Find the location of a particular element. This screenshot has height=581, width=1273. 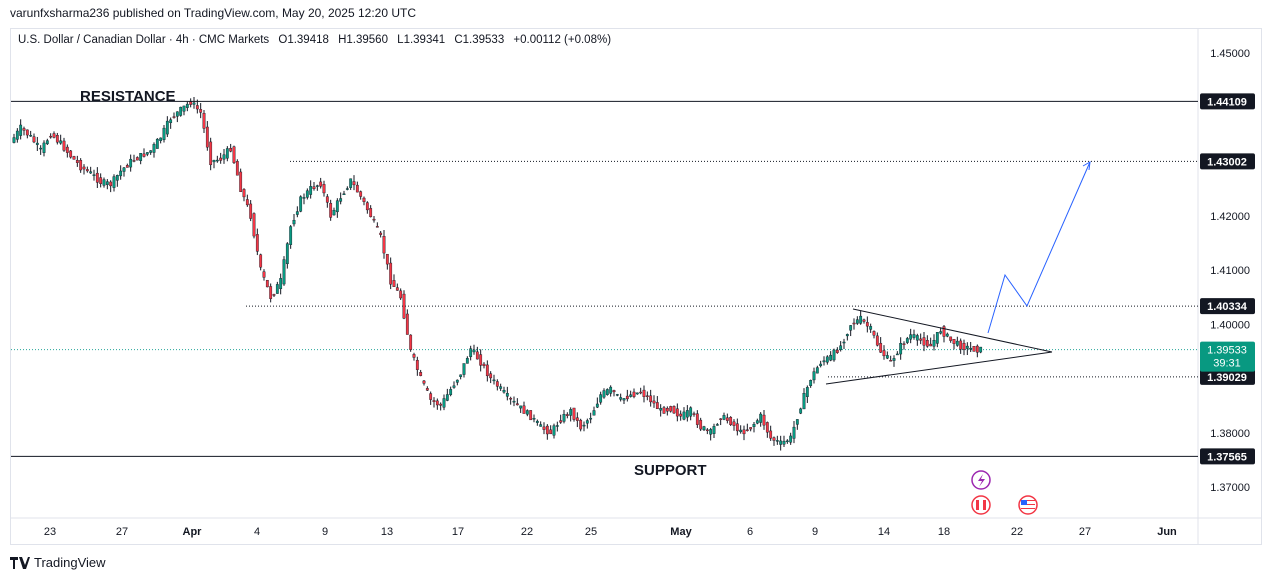

tradingview-logo-icon is located at coordinates (20, 562).